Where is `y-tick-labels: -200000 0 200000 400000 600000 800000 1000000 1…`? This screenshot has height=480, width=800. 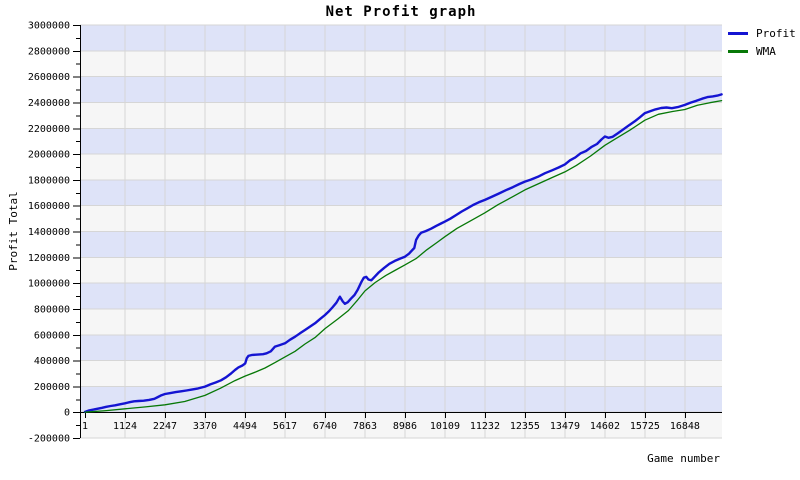 y-tick-labels: -200000 0 200000 400000 600000 800000 1000000 1… is located at coordinates (49, 233).